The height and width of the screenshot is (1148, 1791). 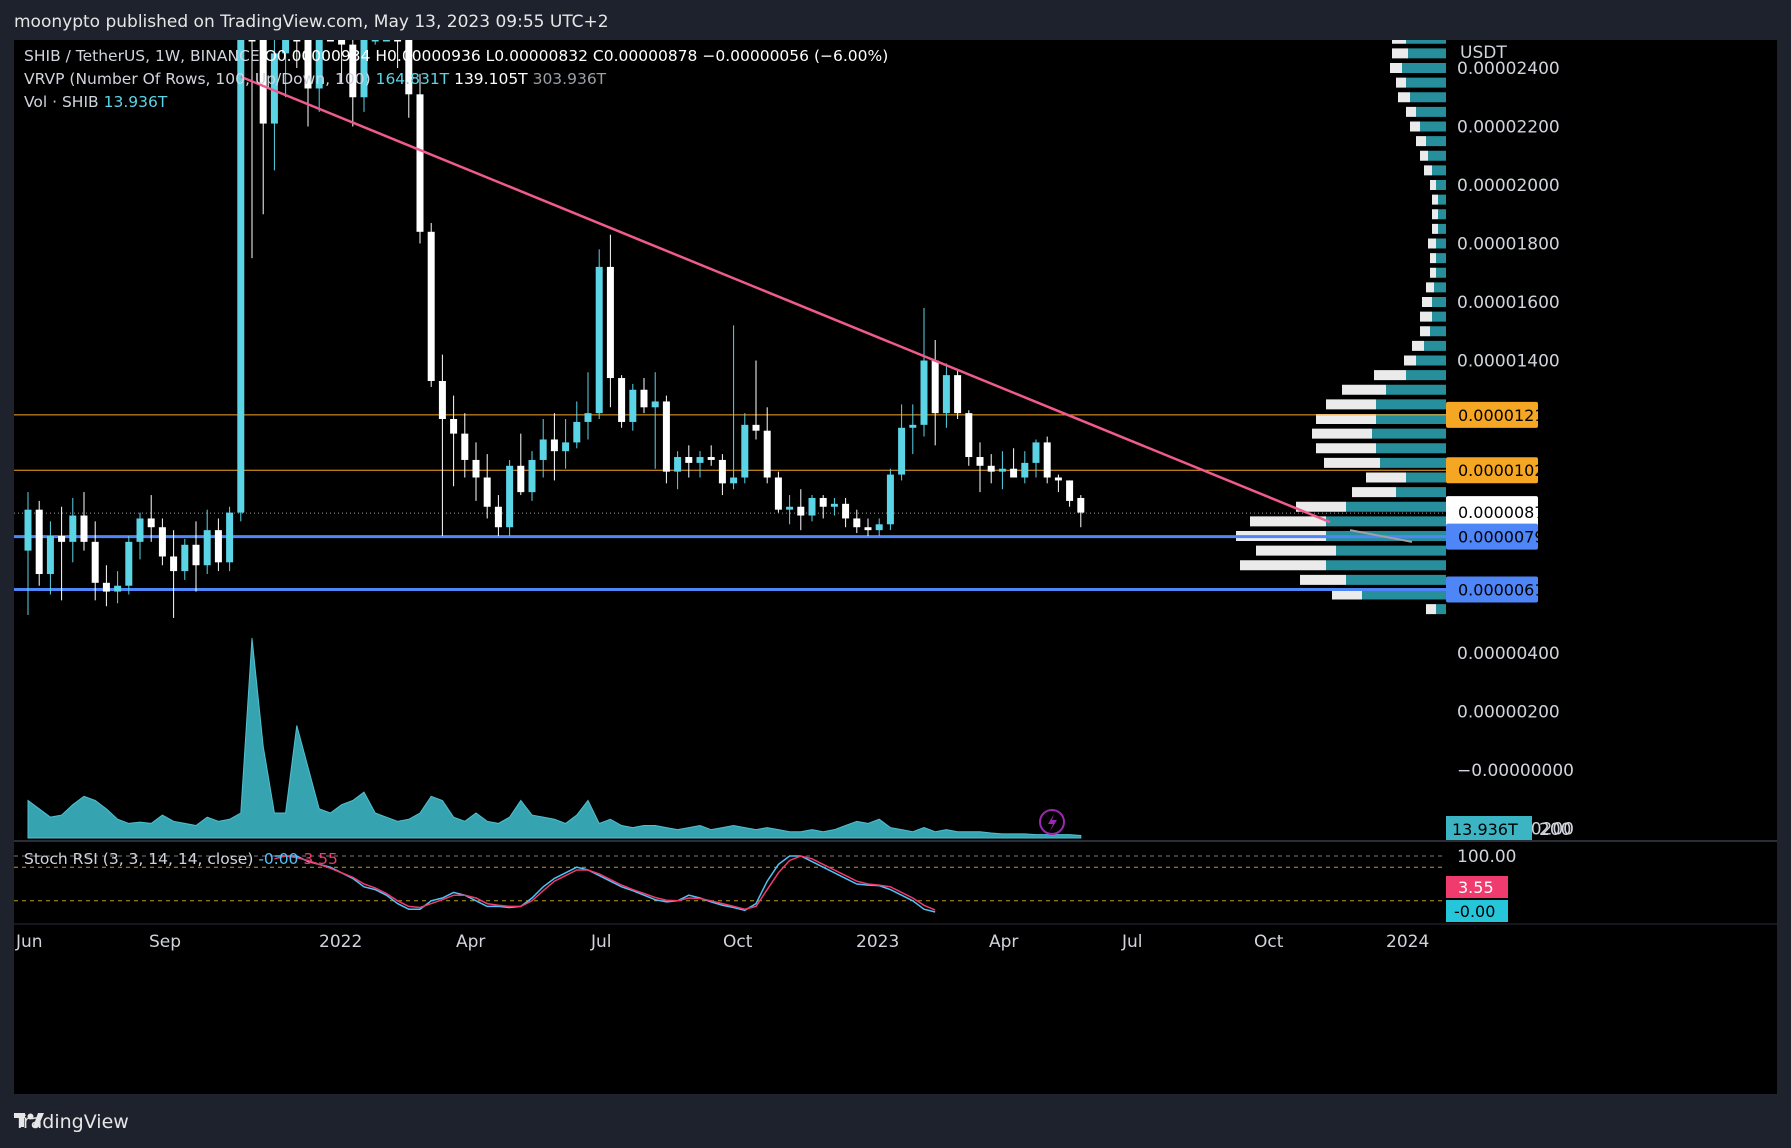 I want to click on stoch-badge-d, so click(x=1477, y=887).